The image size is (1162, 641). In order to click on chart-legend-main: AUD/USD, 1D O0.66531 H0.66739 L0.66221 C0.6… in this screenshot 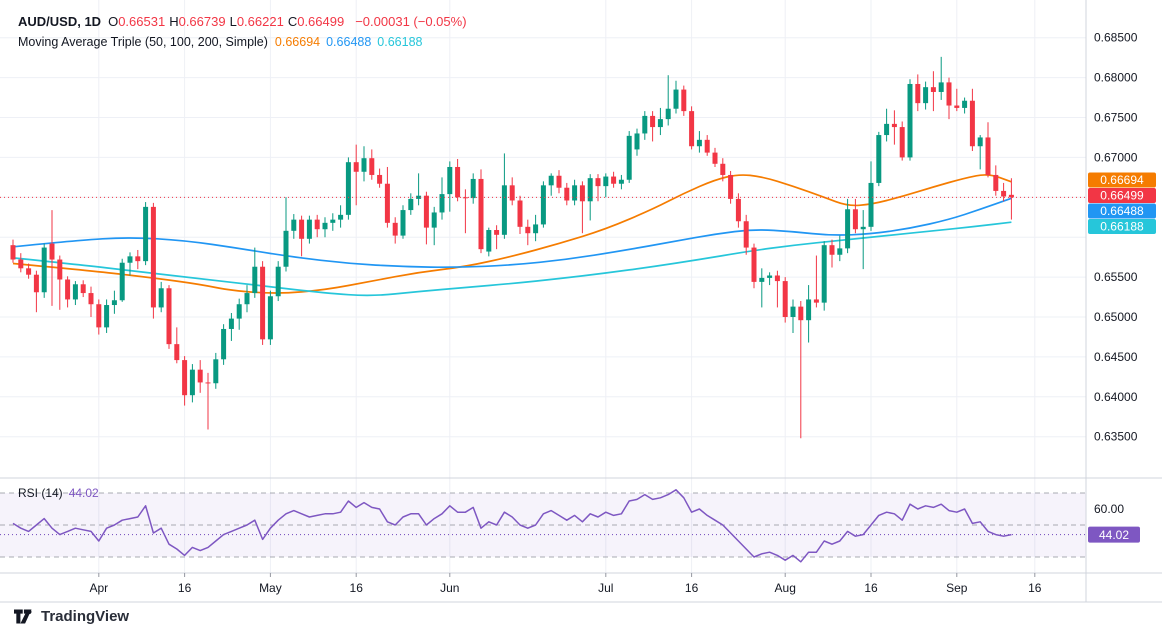, I will do `click(242, 21)`.